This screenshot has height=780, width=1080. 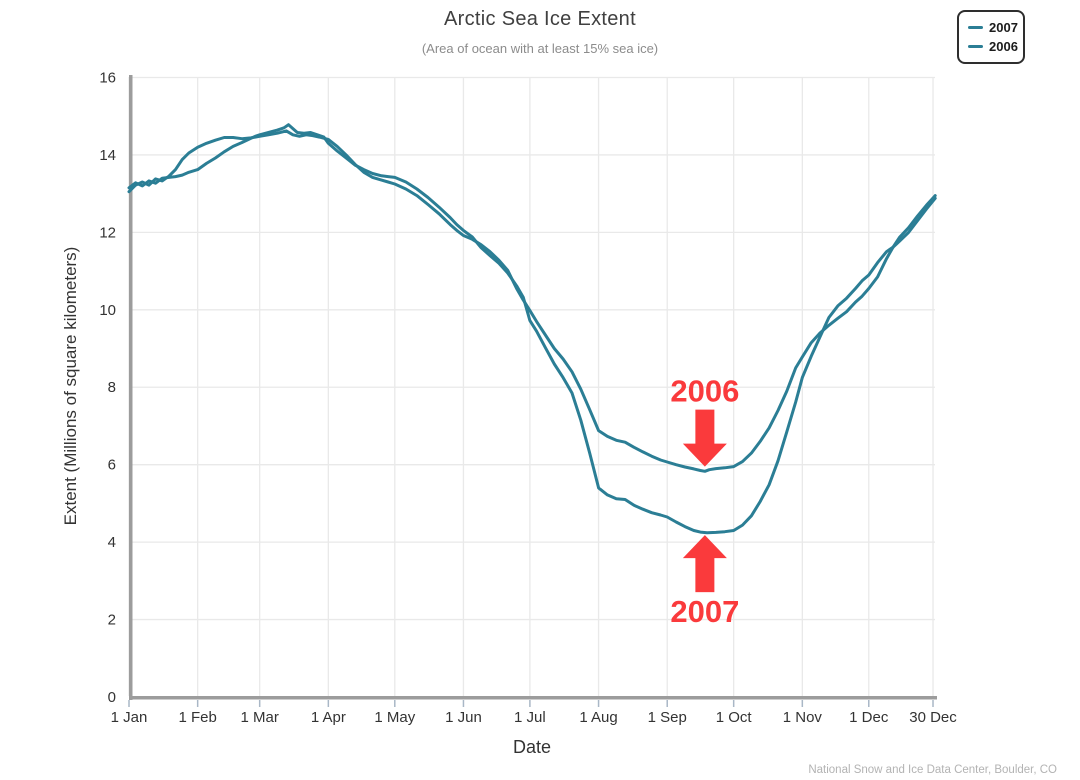 What do you see at coordinates (975, 27) in the screenshot?
I see `series-2007-line-swatch` at bounding box center [975, 27].